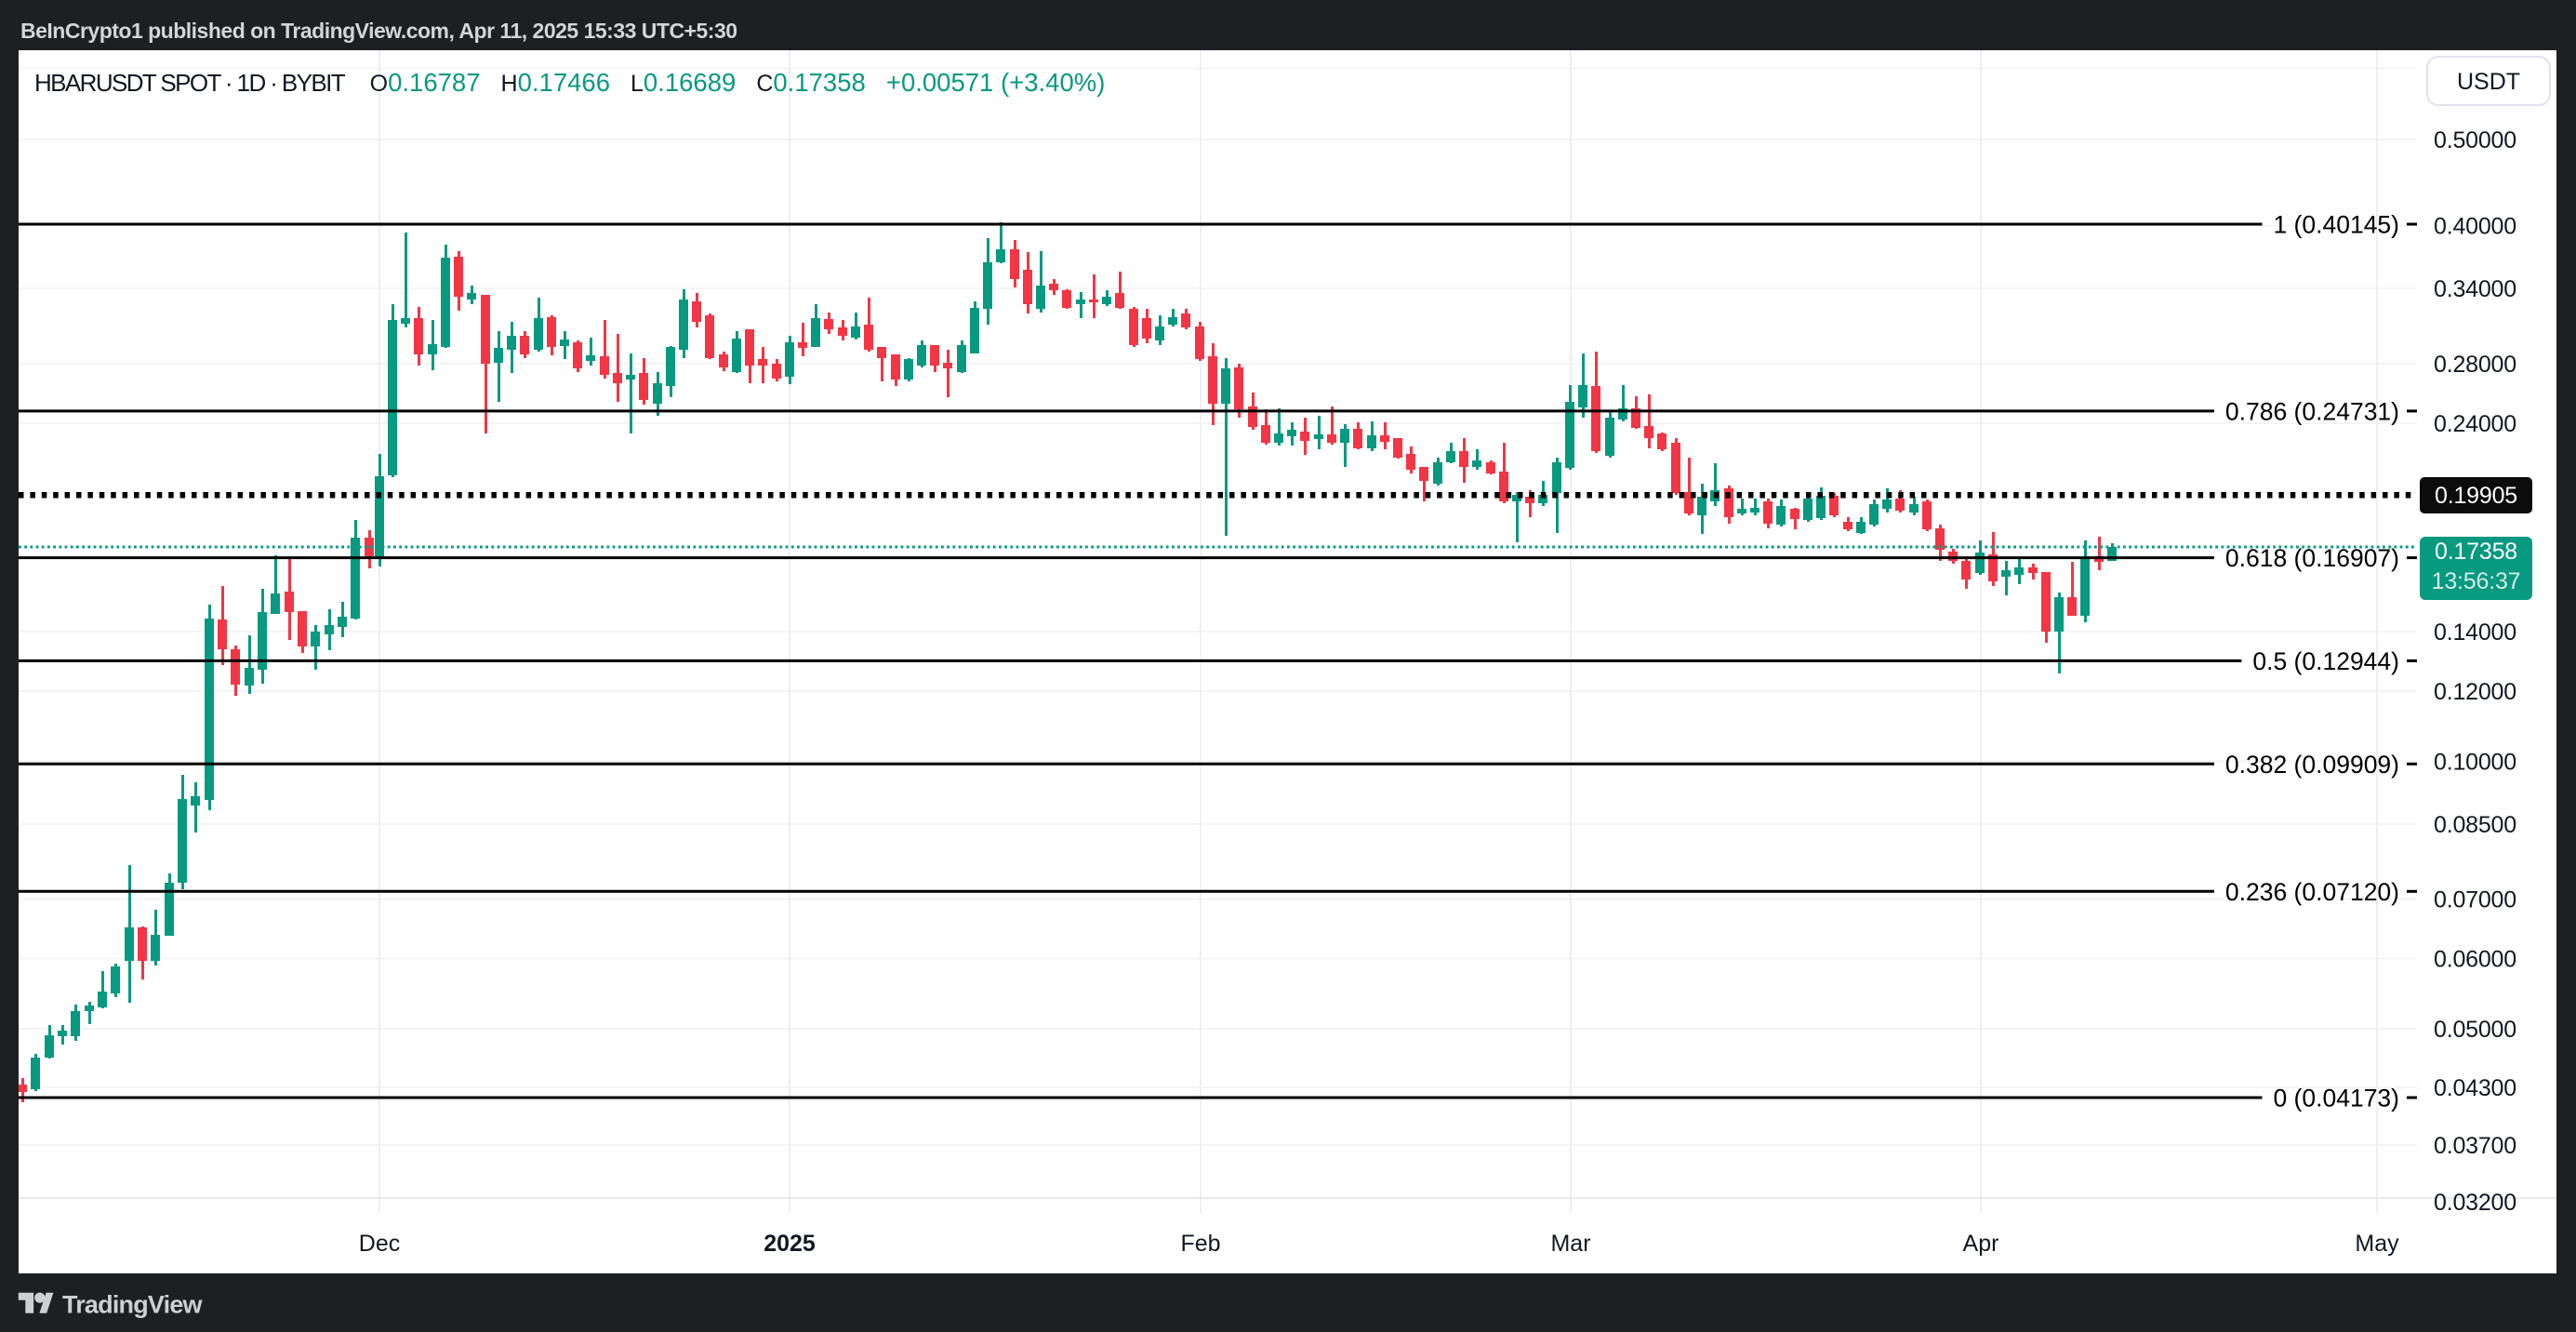 The width and height of the screenshot is (2576, 1332). I want to click on svg-text: 0.17466, so click(564, 82).